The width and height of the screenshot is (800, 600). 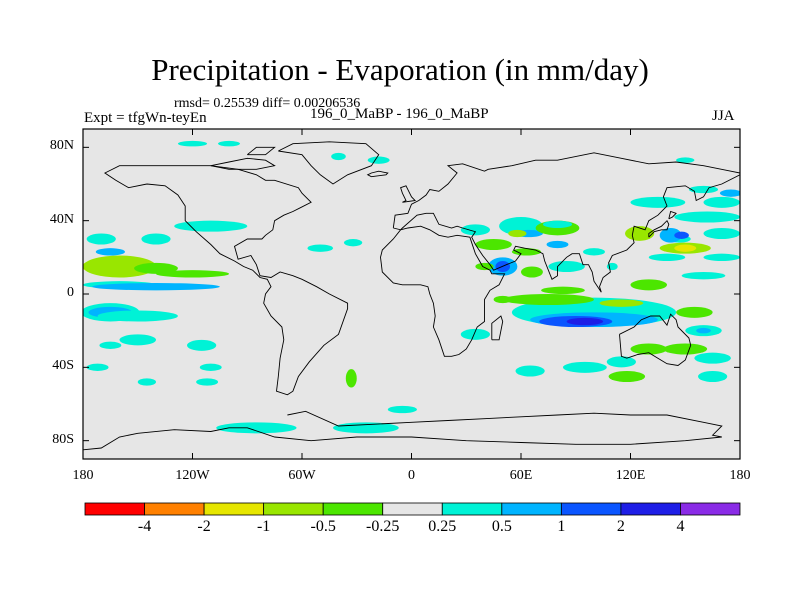 What do you see at coordinates (680, 526) in the screenshot?
I see `colorbar-label: 4` at bounding box center [680, 526].